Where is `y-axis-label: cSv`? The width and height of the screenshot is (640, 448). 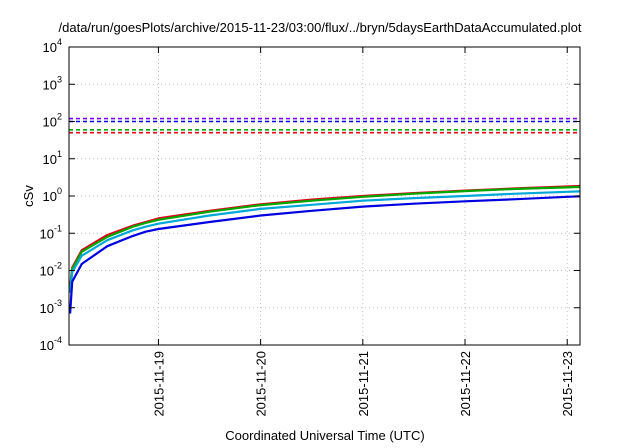
y-axis-label: cSv is located at coordinates (28, 196).